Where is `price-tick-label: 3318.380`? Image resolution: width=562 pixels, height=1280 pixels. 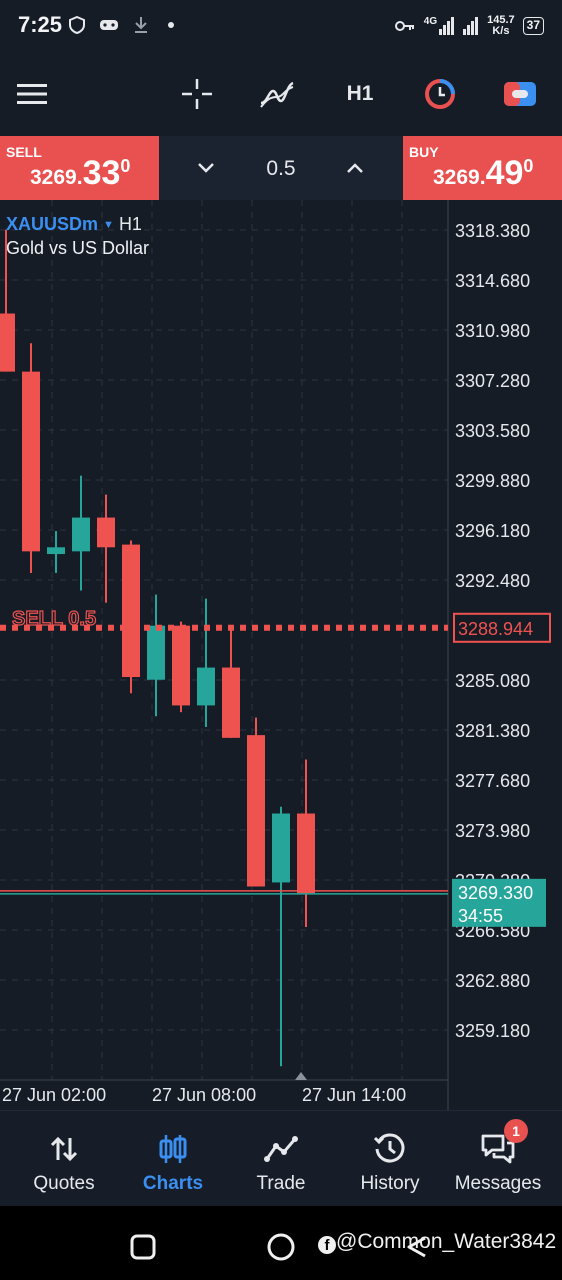 price-tick-label: 3318.380 is located at coordinates (492, 231).